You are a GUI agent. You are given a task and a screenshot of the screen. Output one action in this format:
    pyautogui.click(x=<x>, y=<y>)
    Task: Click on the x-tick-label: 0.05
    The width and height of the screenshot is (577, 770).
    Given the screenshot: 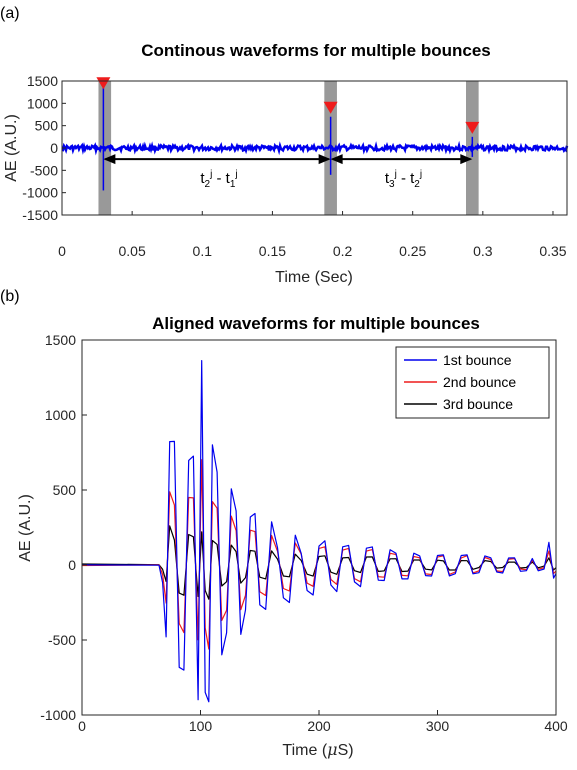 What is the action you would take?
    pyautogui.click(x=132, y=251)
    